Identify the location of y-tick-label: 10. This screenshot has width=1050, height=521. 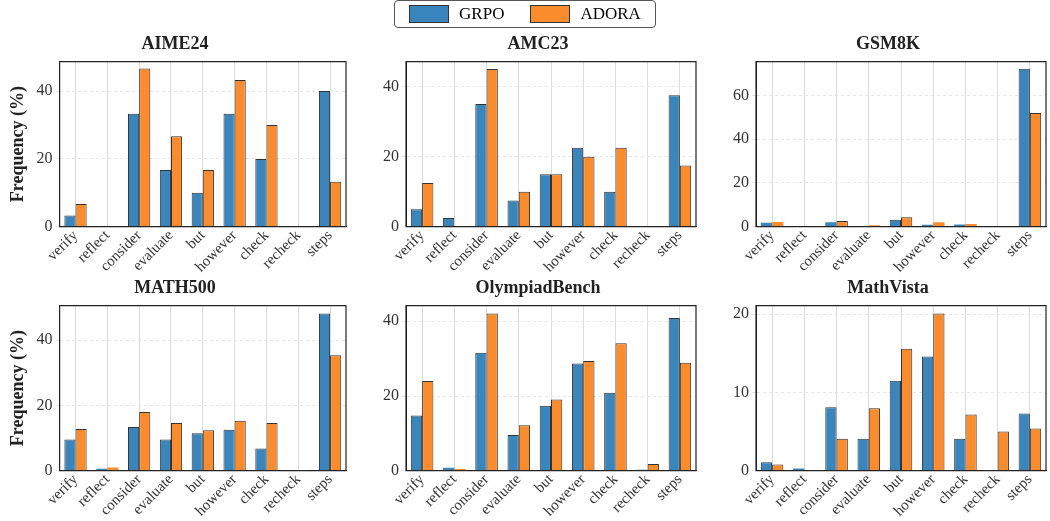
(741, 391).